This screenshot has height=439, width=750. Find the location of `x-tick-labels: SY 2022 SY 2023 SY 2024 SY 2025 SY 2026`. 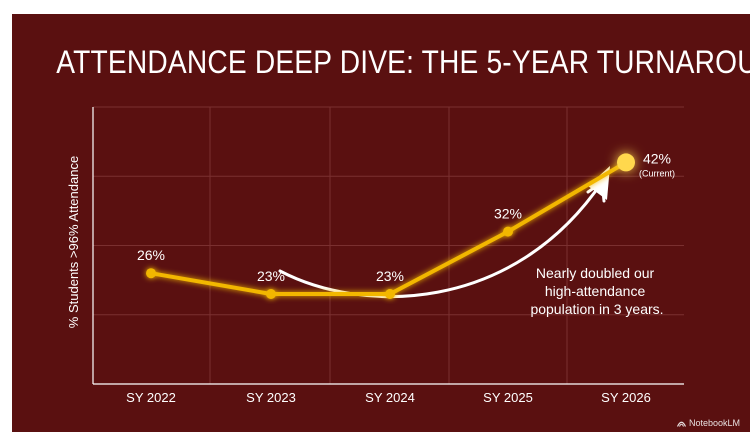

x-tick-labels: SY 2022 SY 2023 SY 2024 SY 2025 SY 2026 is located at coordinates (388, 397).